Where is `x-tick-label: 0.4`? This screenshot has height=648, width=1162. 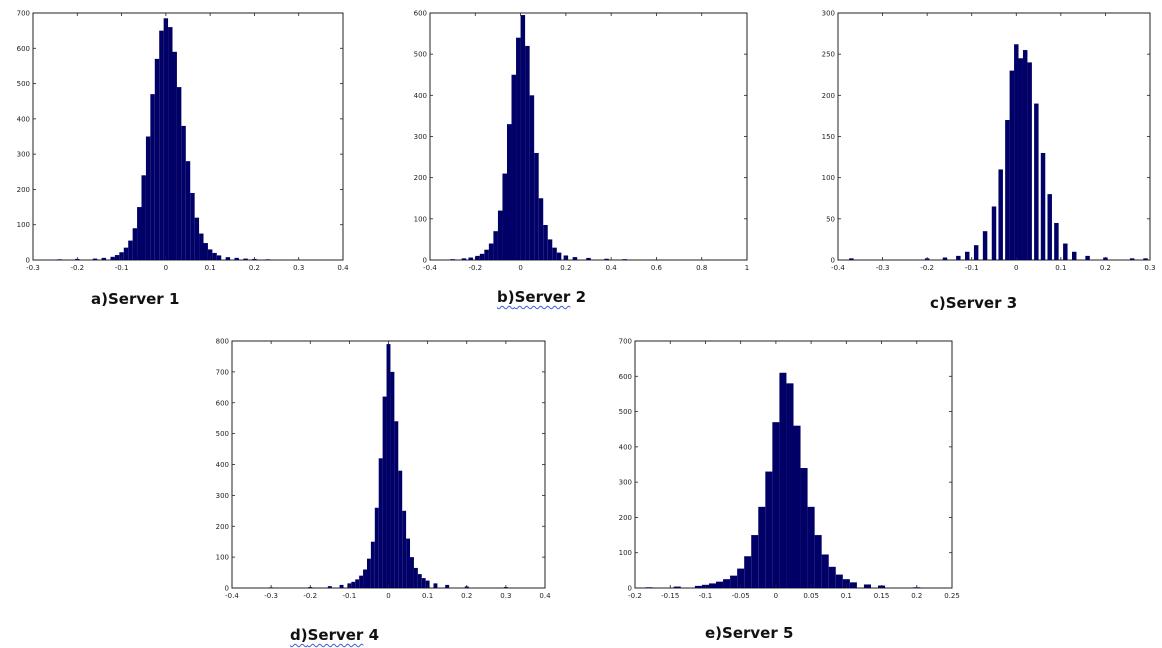 x-tick-label: 0.4 is located at coordinates (343, 268).